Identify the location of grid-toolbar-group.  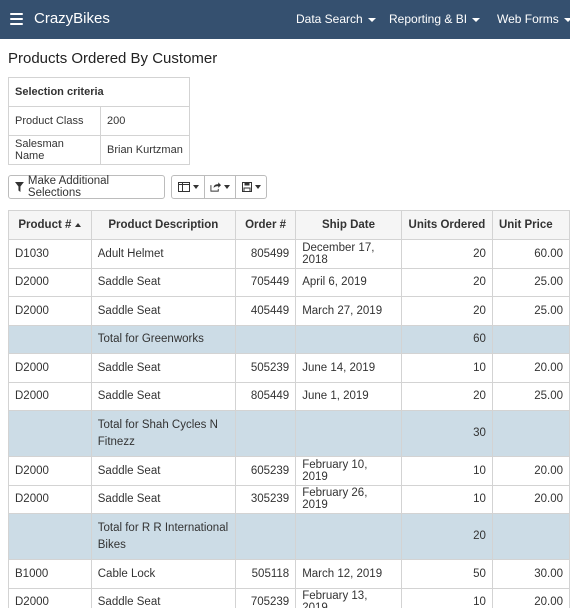
(219, 187).